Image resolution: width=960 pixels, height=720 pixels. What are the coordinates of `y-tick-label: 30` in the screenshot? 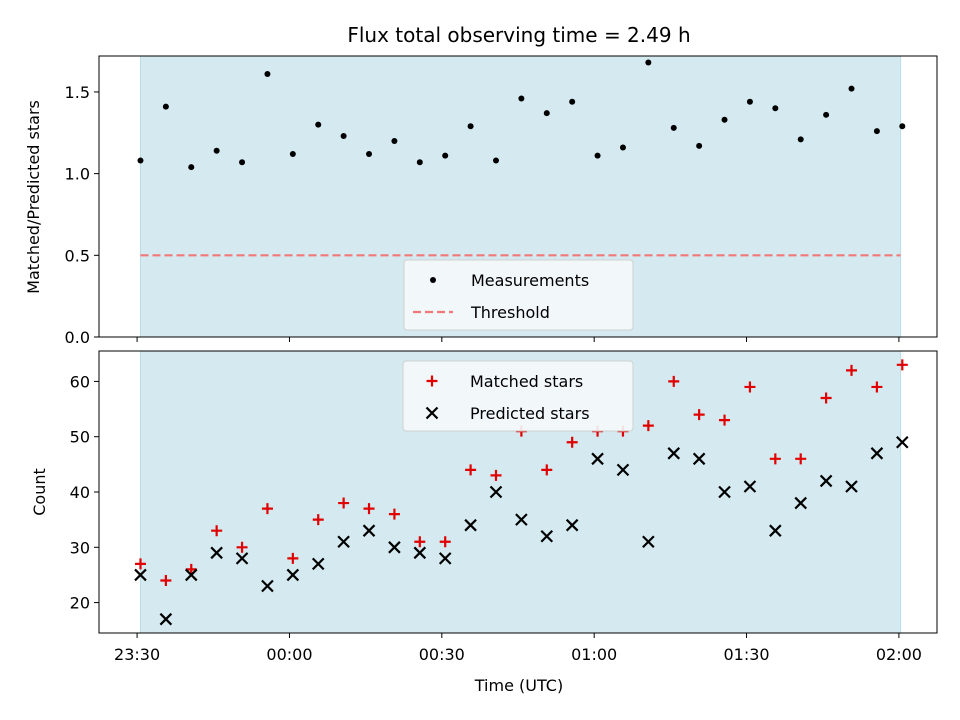 It's located at (80, 547).